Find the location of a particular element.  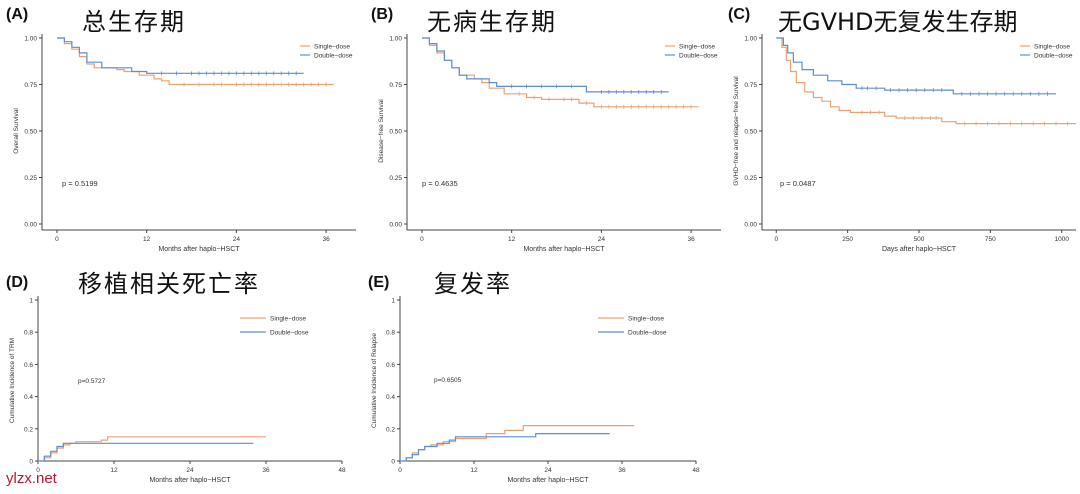

x-tick-label: 1000 is located at coordinates (1061, 239).